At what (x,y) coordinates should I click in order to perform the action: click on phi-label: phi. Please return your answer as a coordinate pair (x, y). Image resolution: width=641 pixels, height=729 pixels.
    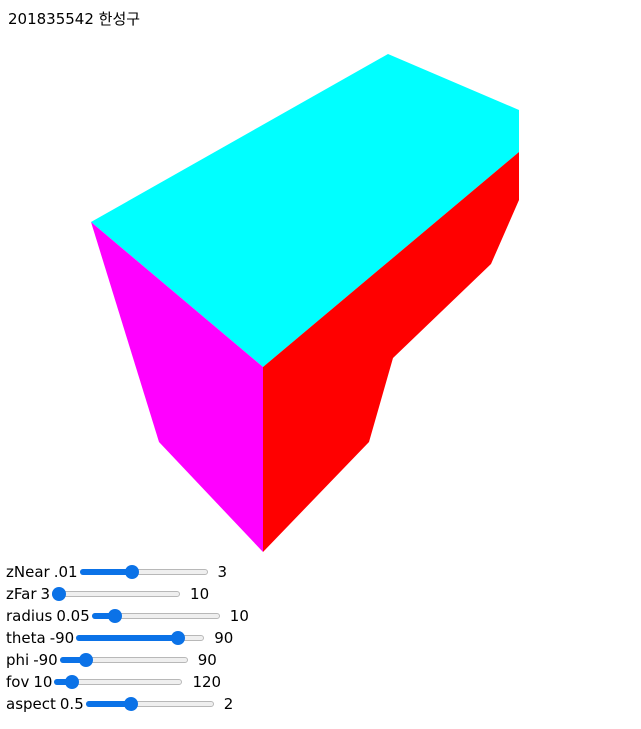
    Looking at the image, I should click on (18, 660).